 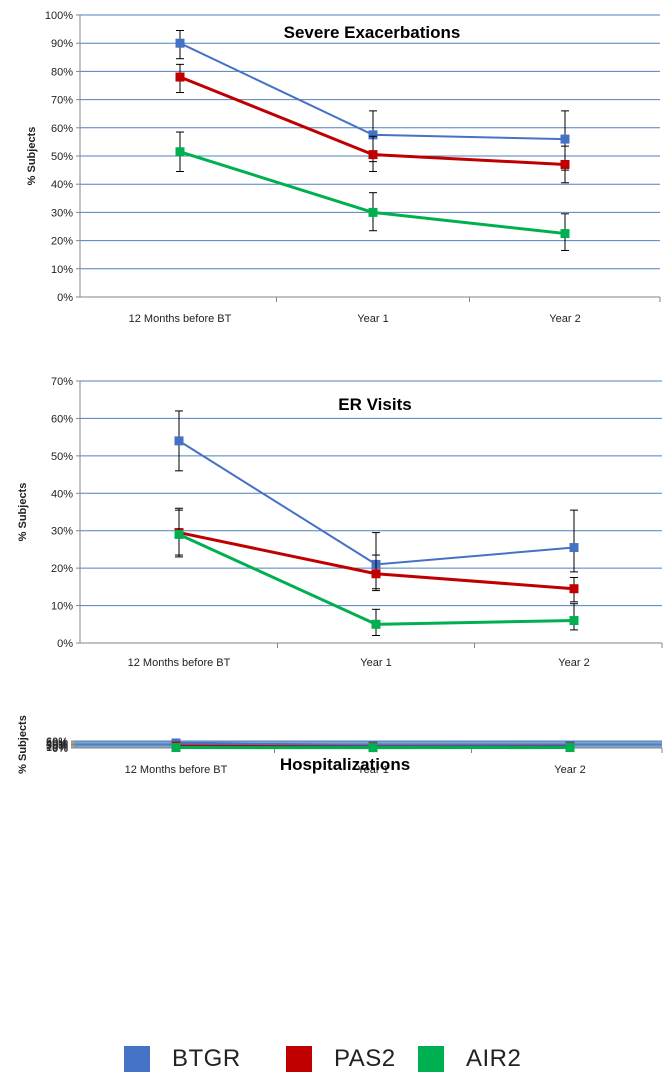 What do you see at coordinates (374, 404) in the screenshot?
I see `chart-title: ER Visits` at bounding box center [374, 404].